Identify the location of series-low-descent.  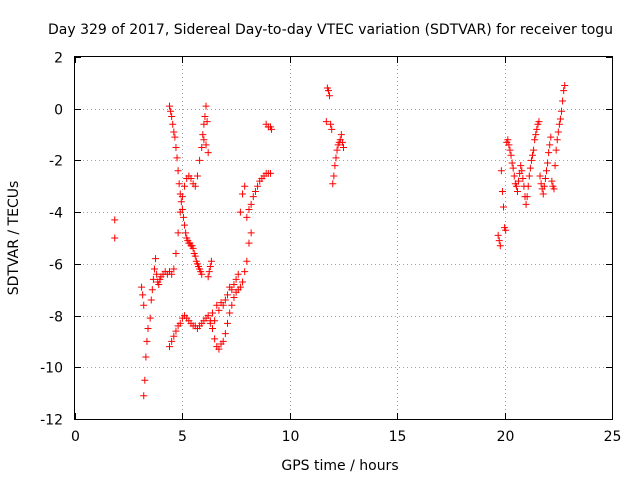
(206, 268).